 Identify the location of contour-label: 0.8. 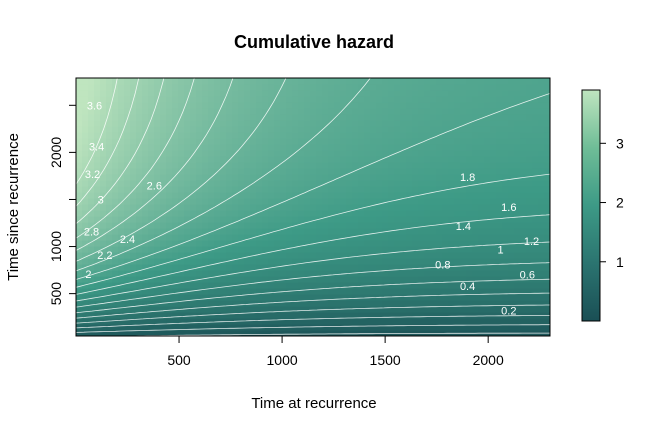
(442, 265).